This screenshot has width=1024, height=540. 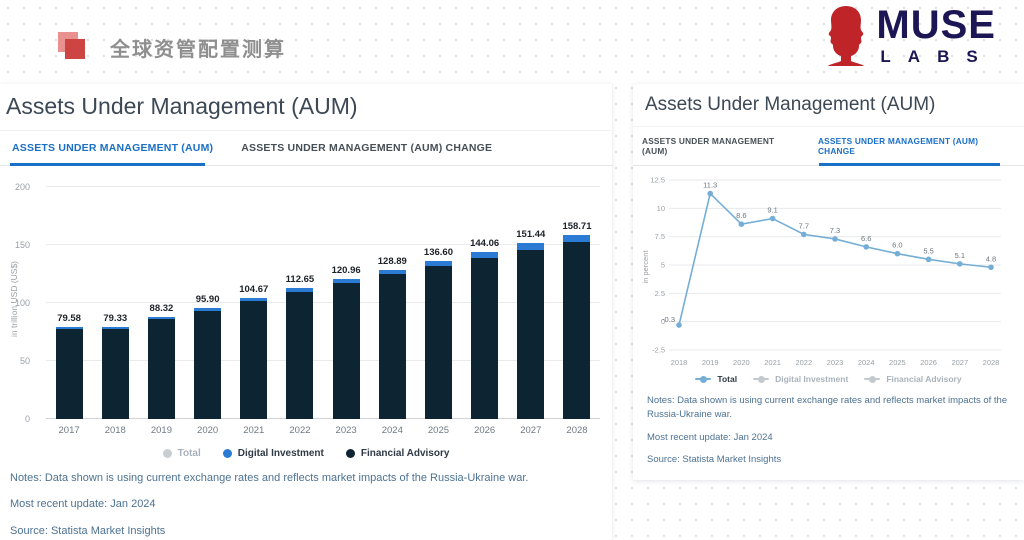 I want to click on y-axis: 0 50 100 150 200, so click(x=19, y=303).